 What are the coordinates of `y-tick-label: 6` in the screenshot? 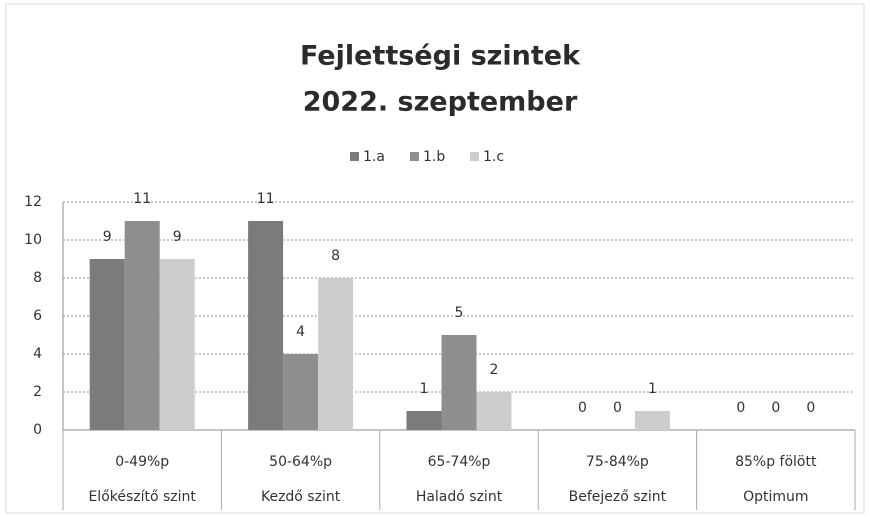 It's located at (37, 316).